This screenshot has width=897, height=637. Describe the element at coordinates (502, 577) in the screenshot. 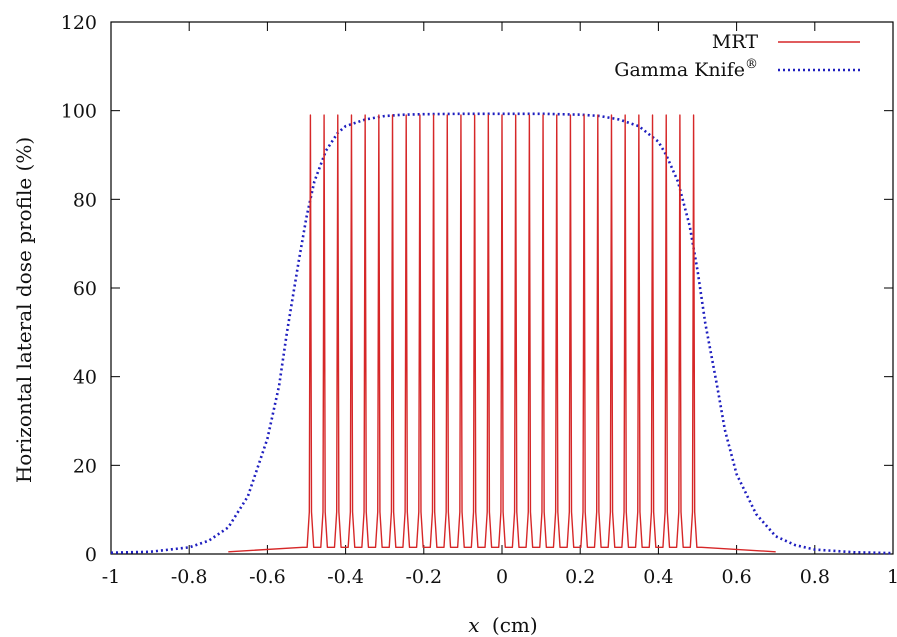

I see `x-tick-label: 0` at that location.